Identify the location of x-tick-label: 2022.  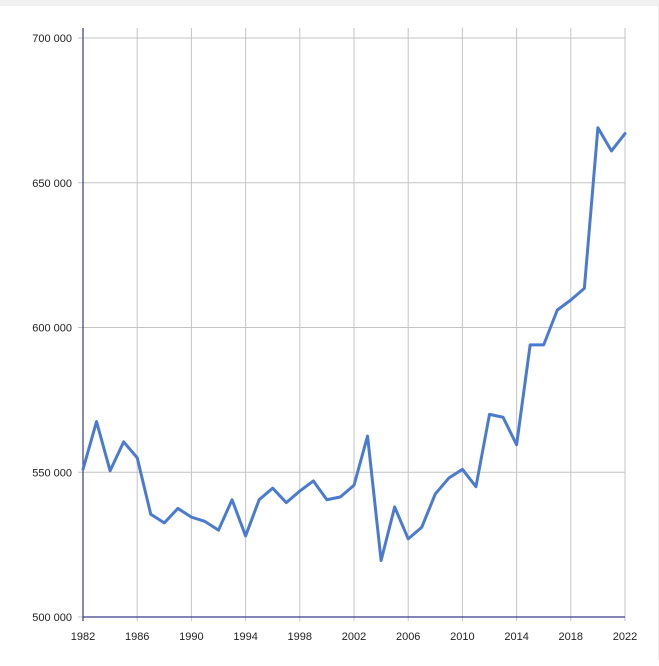
(625, 637).